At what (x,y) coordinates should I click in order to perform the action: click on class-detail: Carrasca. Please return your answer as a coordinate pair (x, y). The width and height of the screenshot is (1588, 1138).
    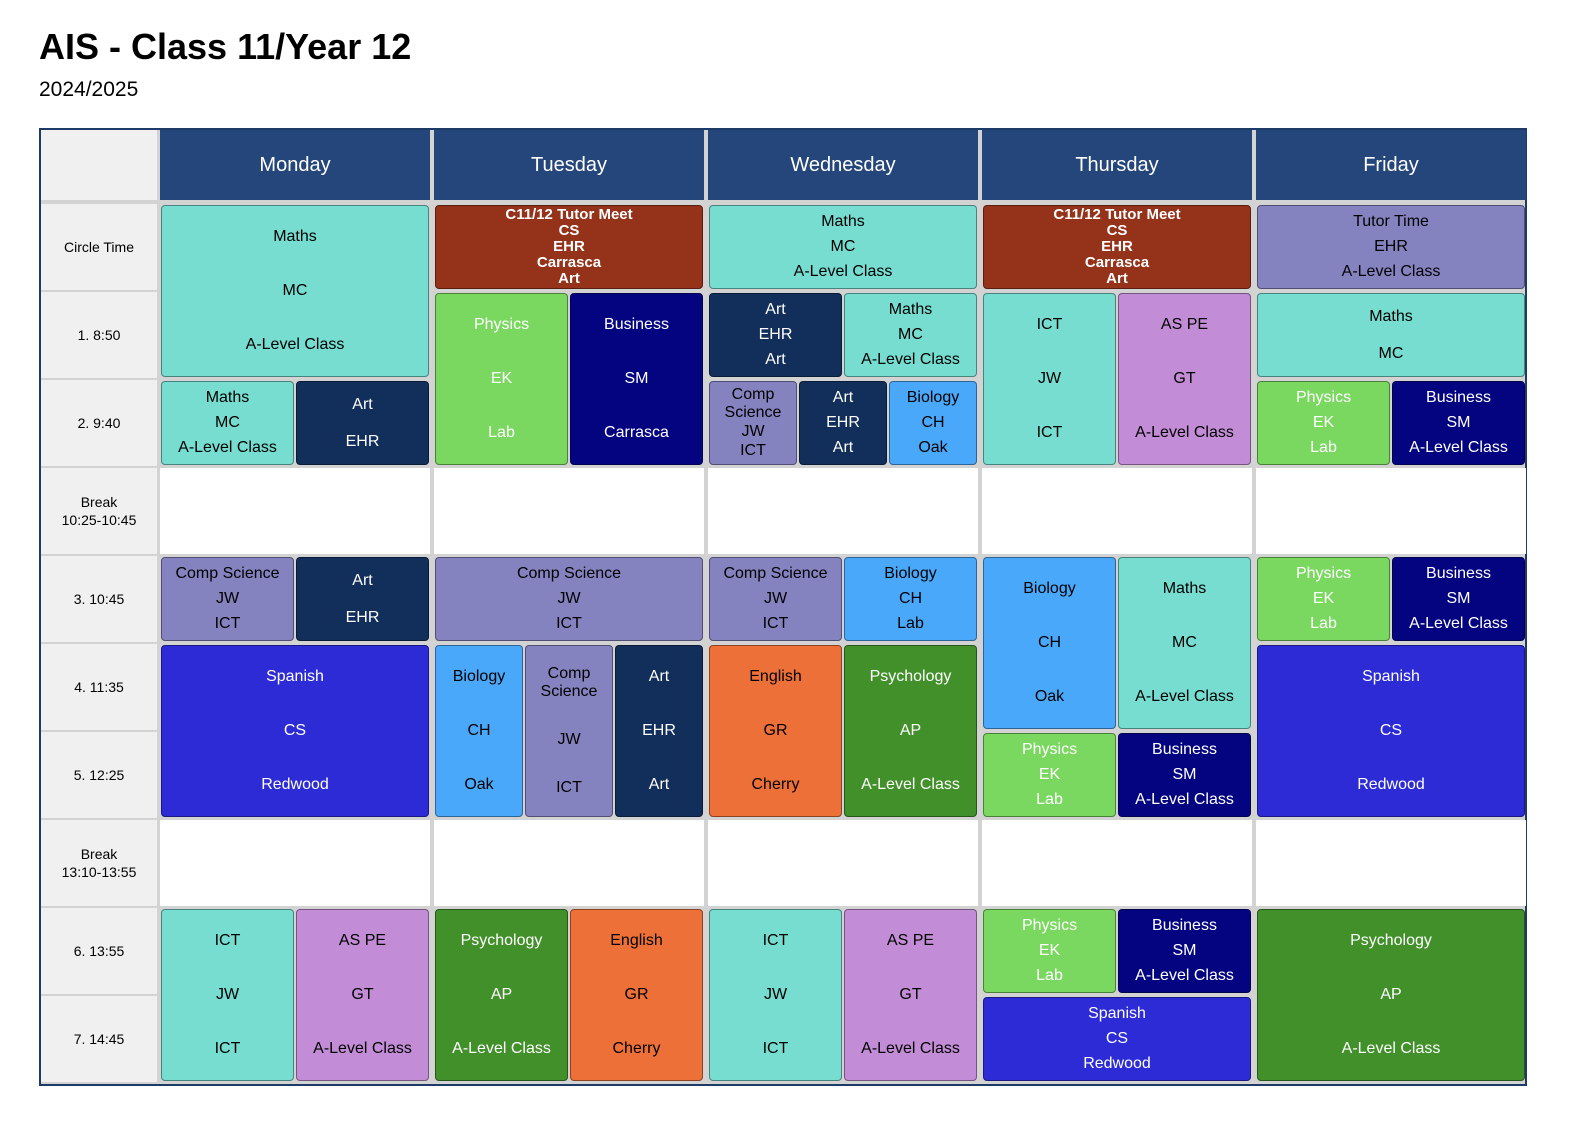
    Looking at the image, I should click on (636, 432).